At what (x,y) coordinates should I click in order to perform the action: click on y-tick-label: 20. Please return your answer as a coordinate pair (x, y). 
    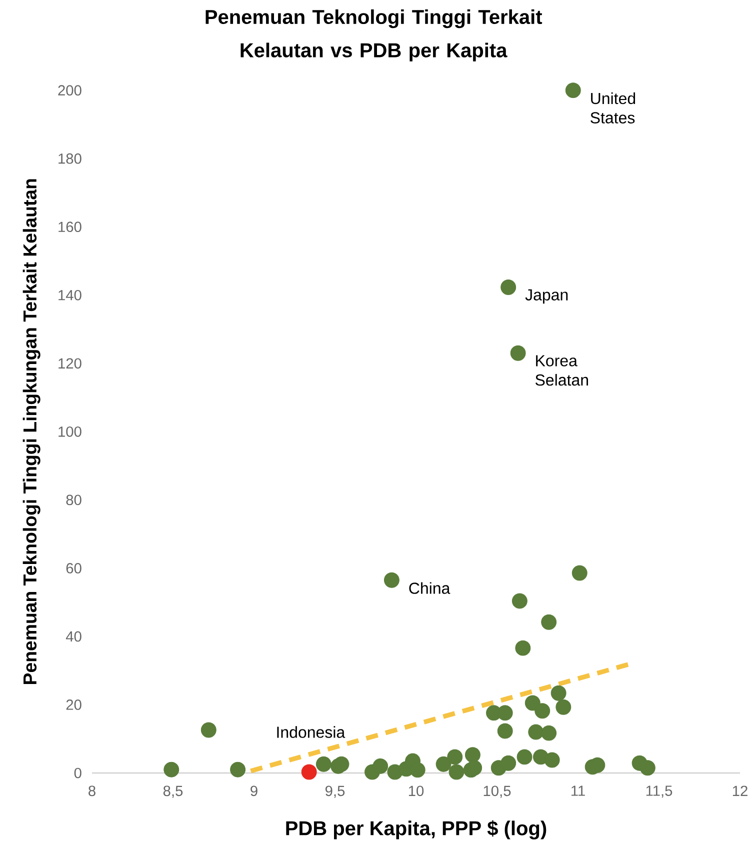
    Looking at the image, I should click on (74, 705).